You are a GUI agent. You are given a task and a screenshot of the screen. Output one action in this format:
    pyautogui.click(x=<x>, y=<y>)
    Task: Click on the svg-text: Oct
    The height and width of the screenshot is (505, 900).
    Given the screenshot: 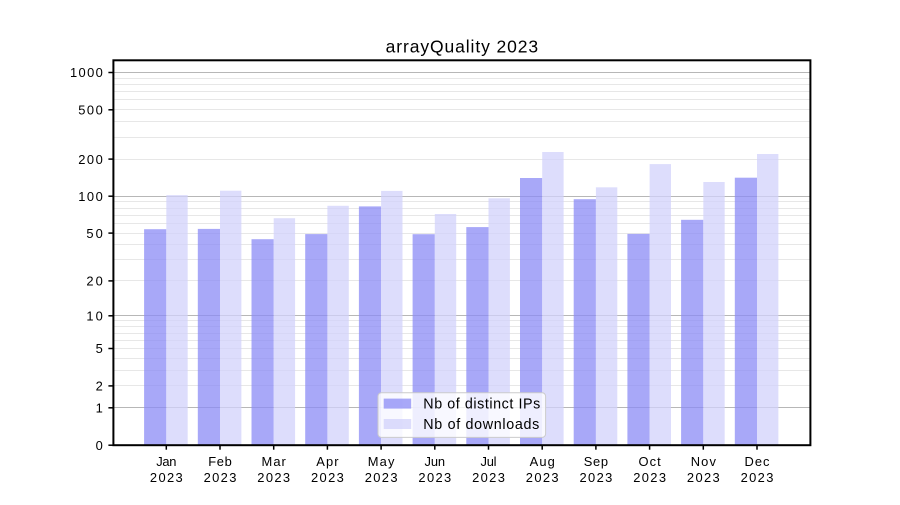 What is the action you would take?
    pyautogui.click(x=649, y=461)
    